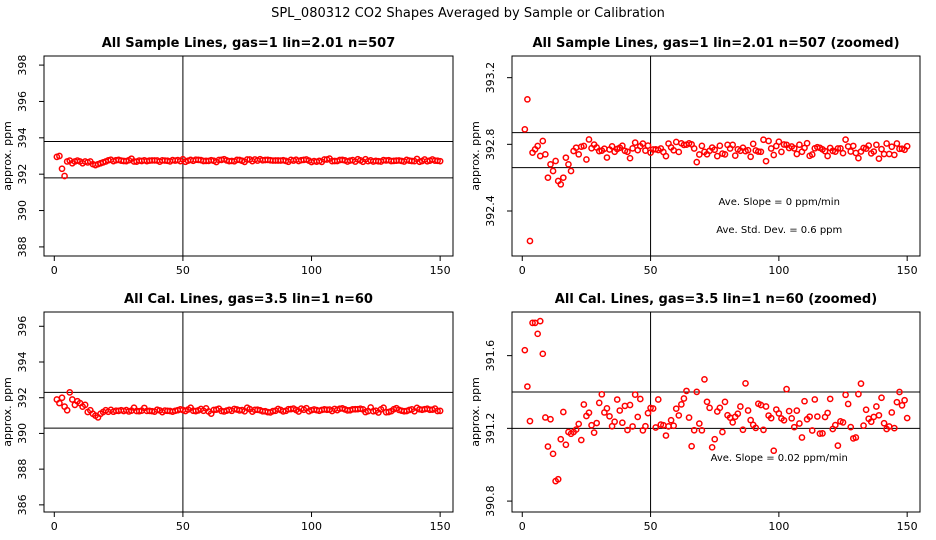 This screenshot has width=936, height=540. What do you see at coordinates (651, 270) in the screenshot?
I see `x-tick-label: 50` at bounding box center [651, 270].